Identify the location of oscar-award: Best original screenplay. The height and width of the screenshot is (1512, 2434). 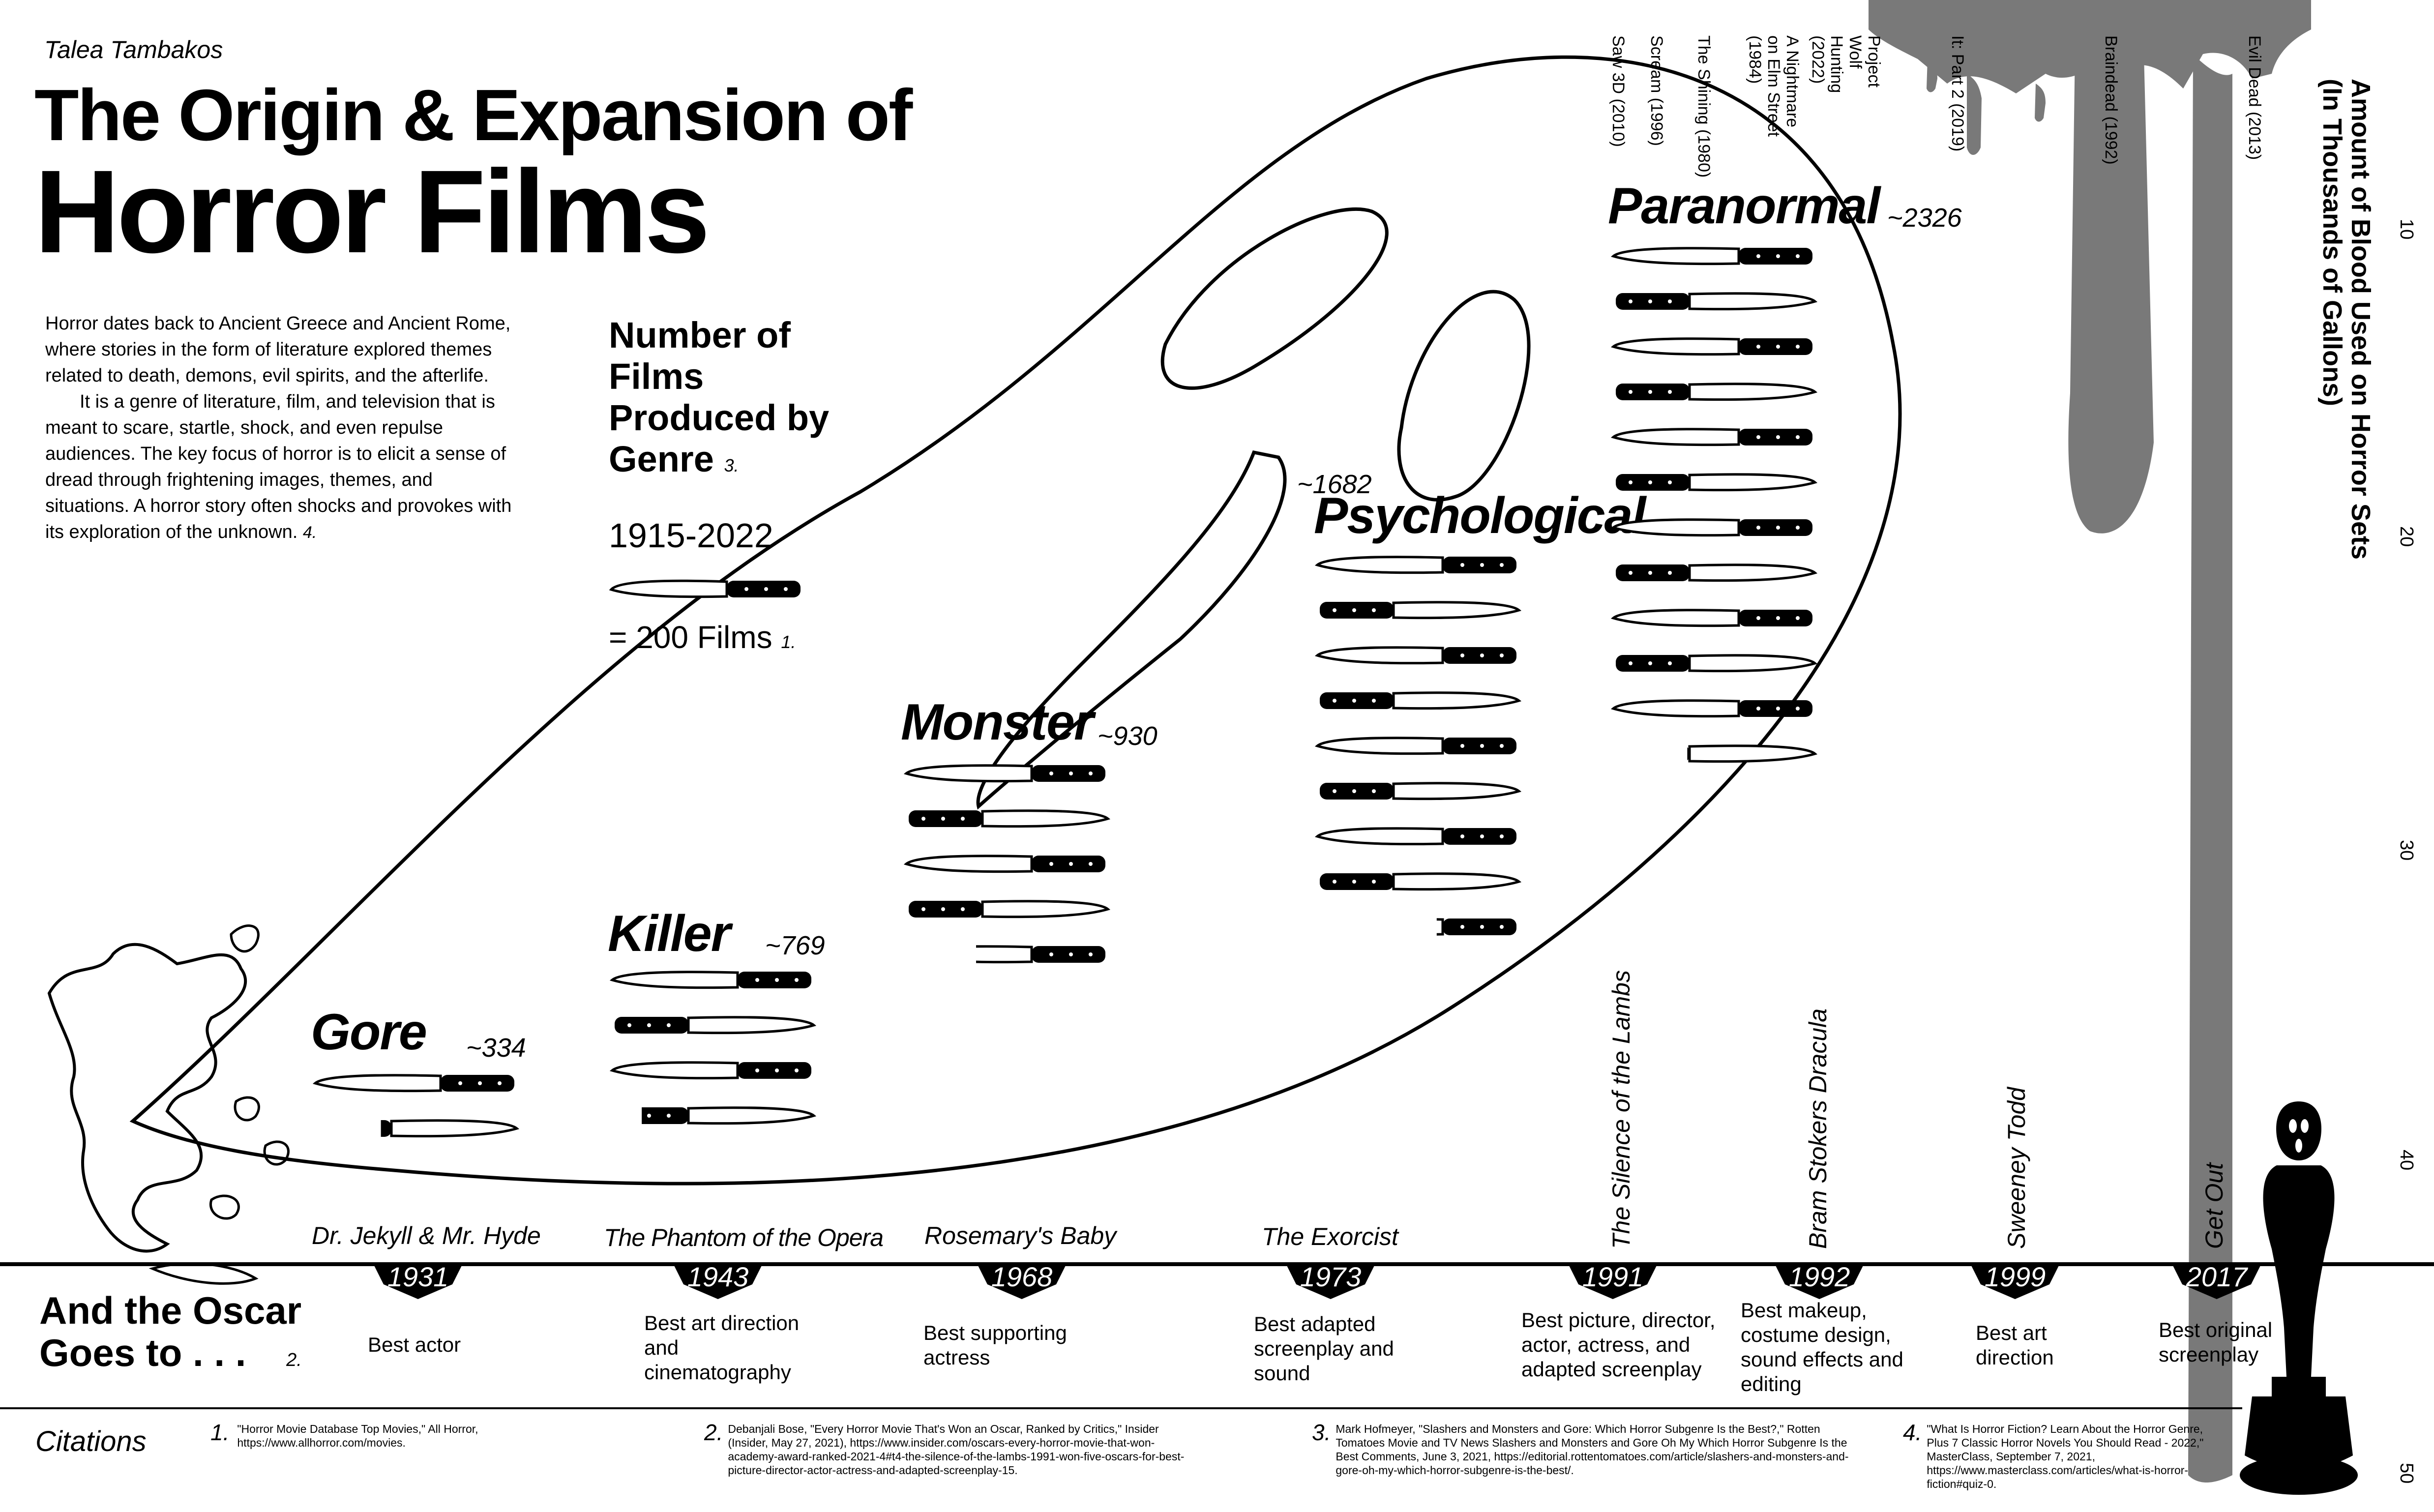
(2216, 1342).